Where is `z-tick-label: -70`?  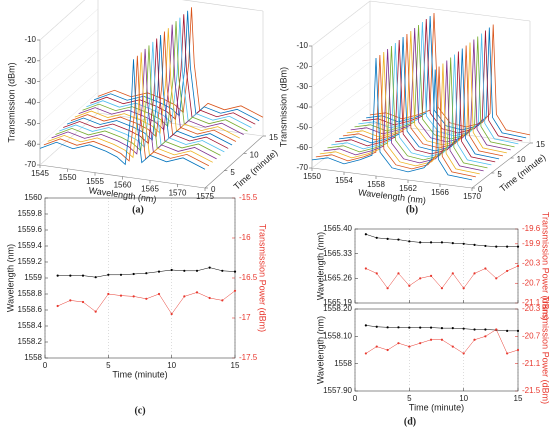 z-tick-label: -70 is located at coordinates (302, 167).